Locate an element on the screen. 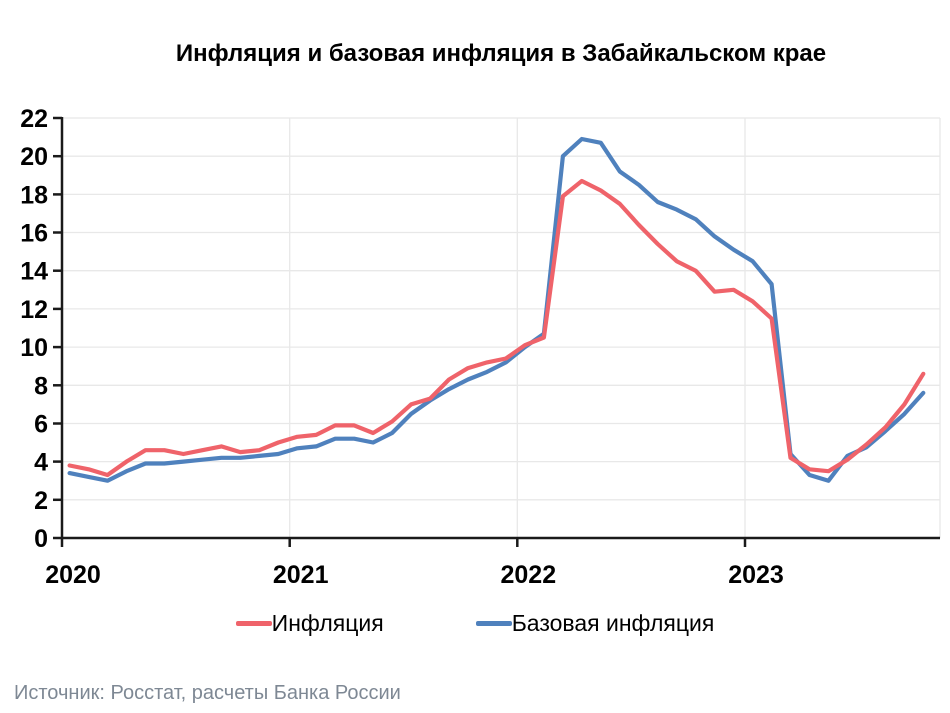 Image resolution: width=950 pixels, height=713 pixels. x-tick-label: 2022 is located at coordinates (528, 575).